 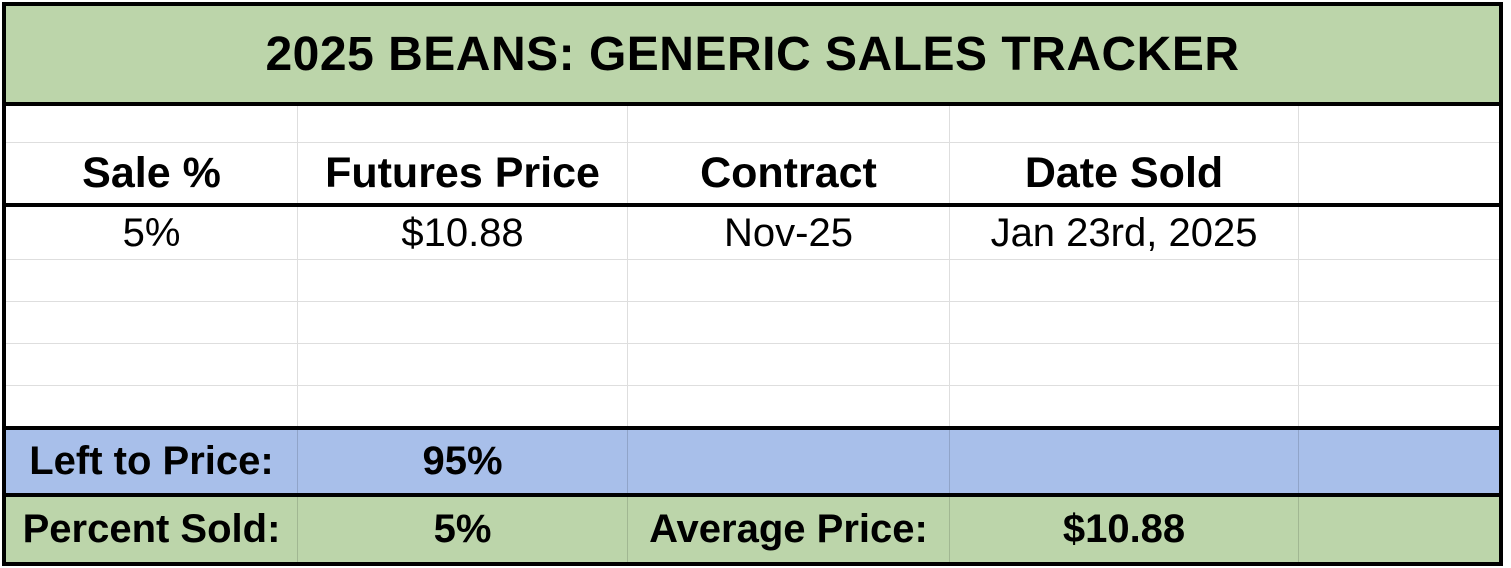 I want to click on header-sale-pct: Sale %, so click(x=152, y=173).